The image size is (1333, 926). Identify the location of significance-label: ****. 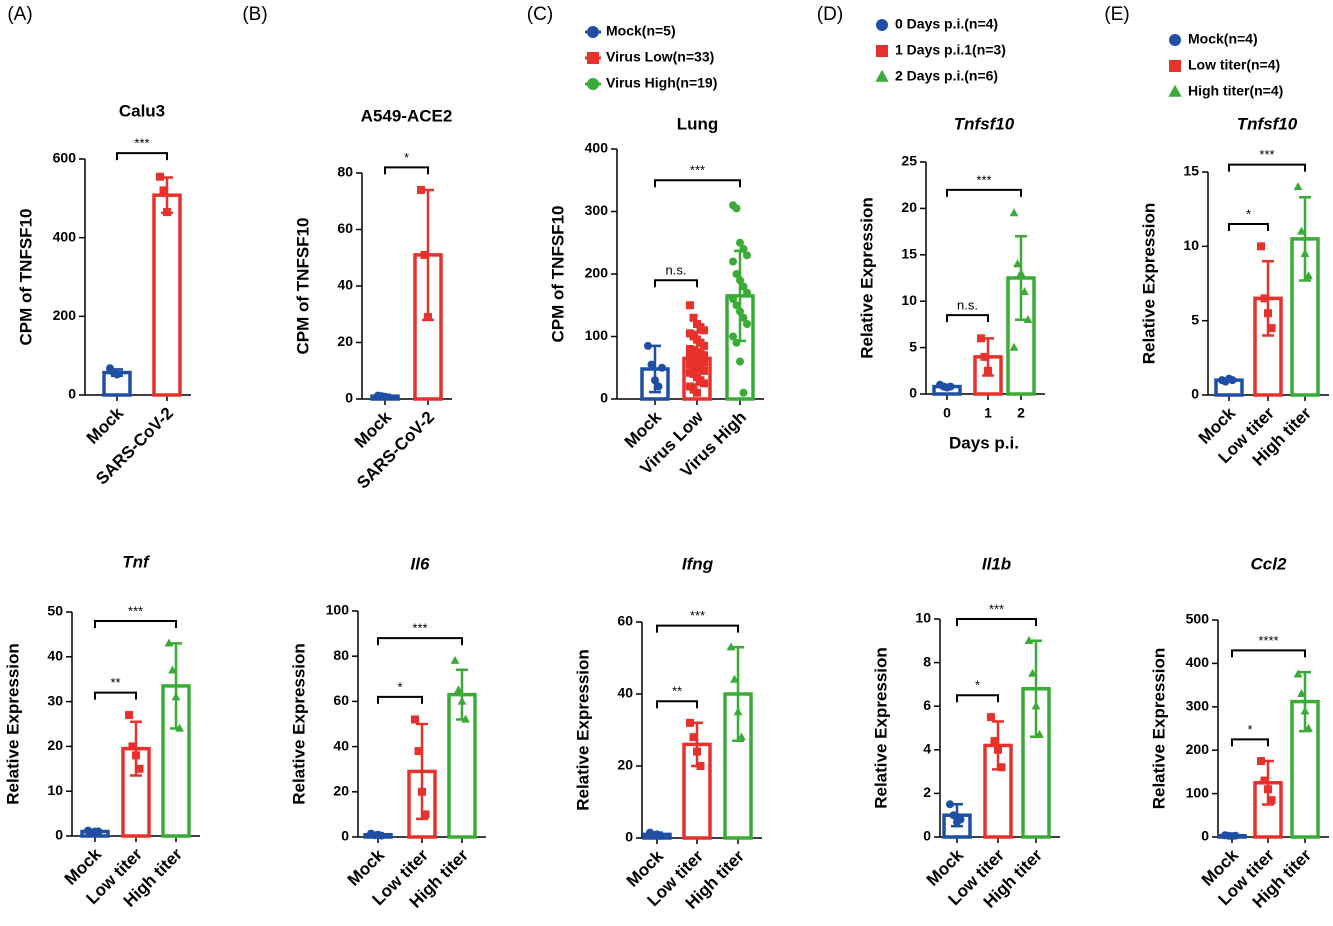
(1268, 640).